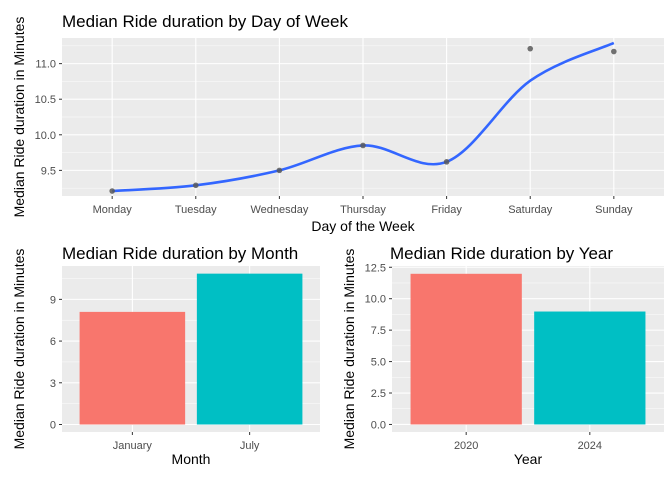 The width and height of the screenshot is (672, 480). What do you see at coordinates (133, 446) in the screenshot?
I see `x-tick-label: January` at bounding box center [133, 446].